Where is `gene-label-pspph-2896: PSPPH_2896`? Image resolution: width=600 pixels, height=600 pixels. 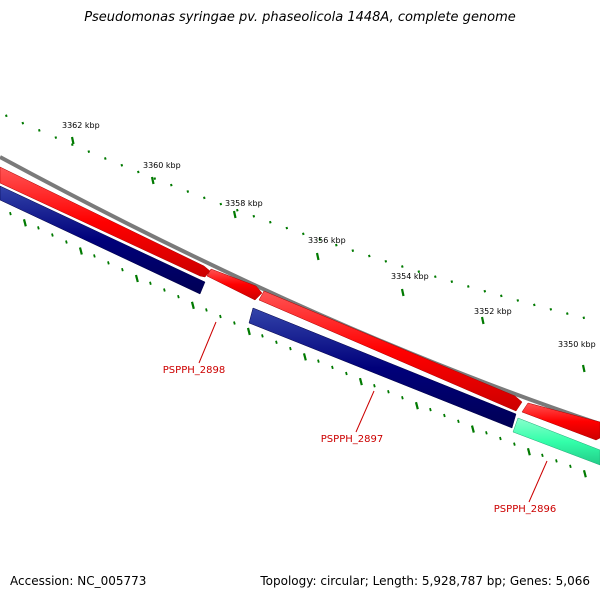
gene-label-pspph-2896: PSPPH_2896 is located at coordinates (525, 509).